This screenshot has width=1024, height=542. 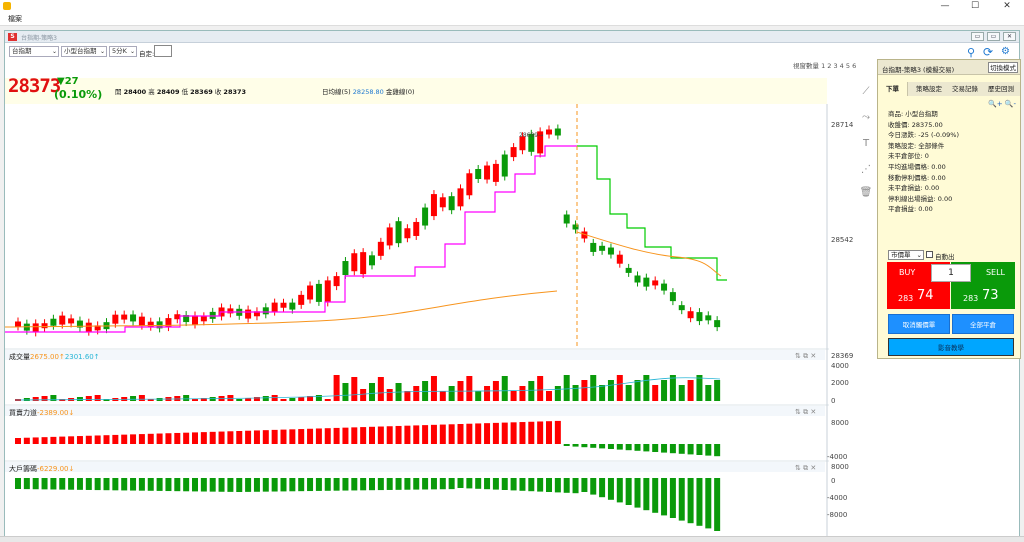 I want to click on cancel-trigger-order-button: 取消觸價單, so click(x=919, y=324).